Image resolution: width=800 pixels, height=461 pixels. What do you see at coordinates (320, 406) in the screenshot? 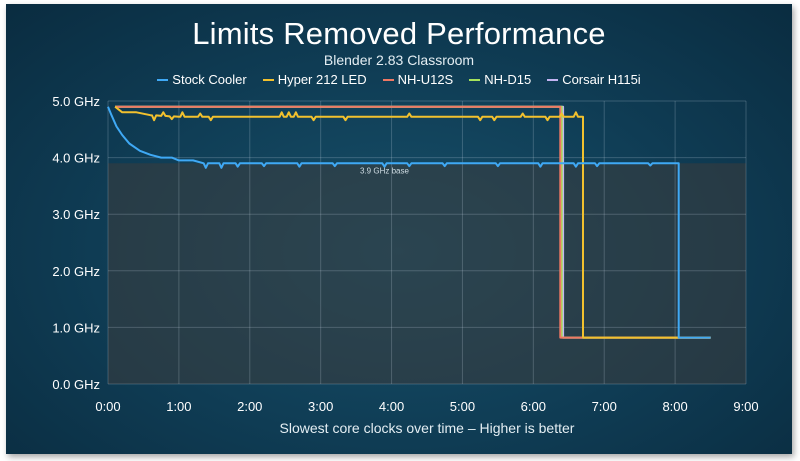
I see `x-tick-label: 3:00` at bounding box center [320, 406].